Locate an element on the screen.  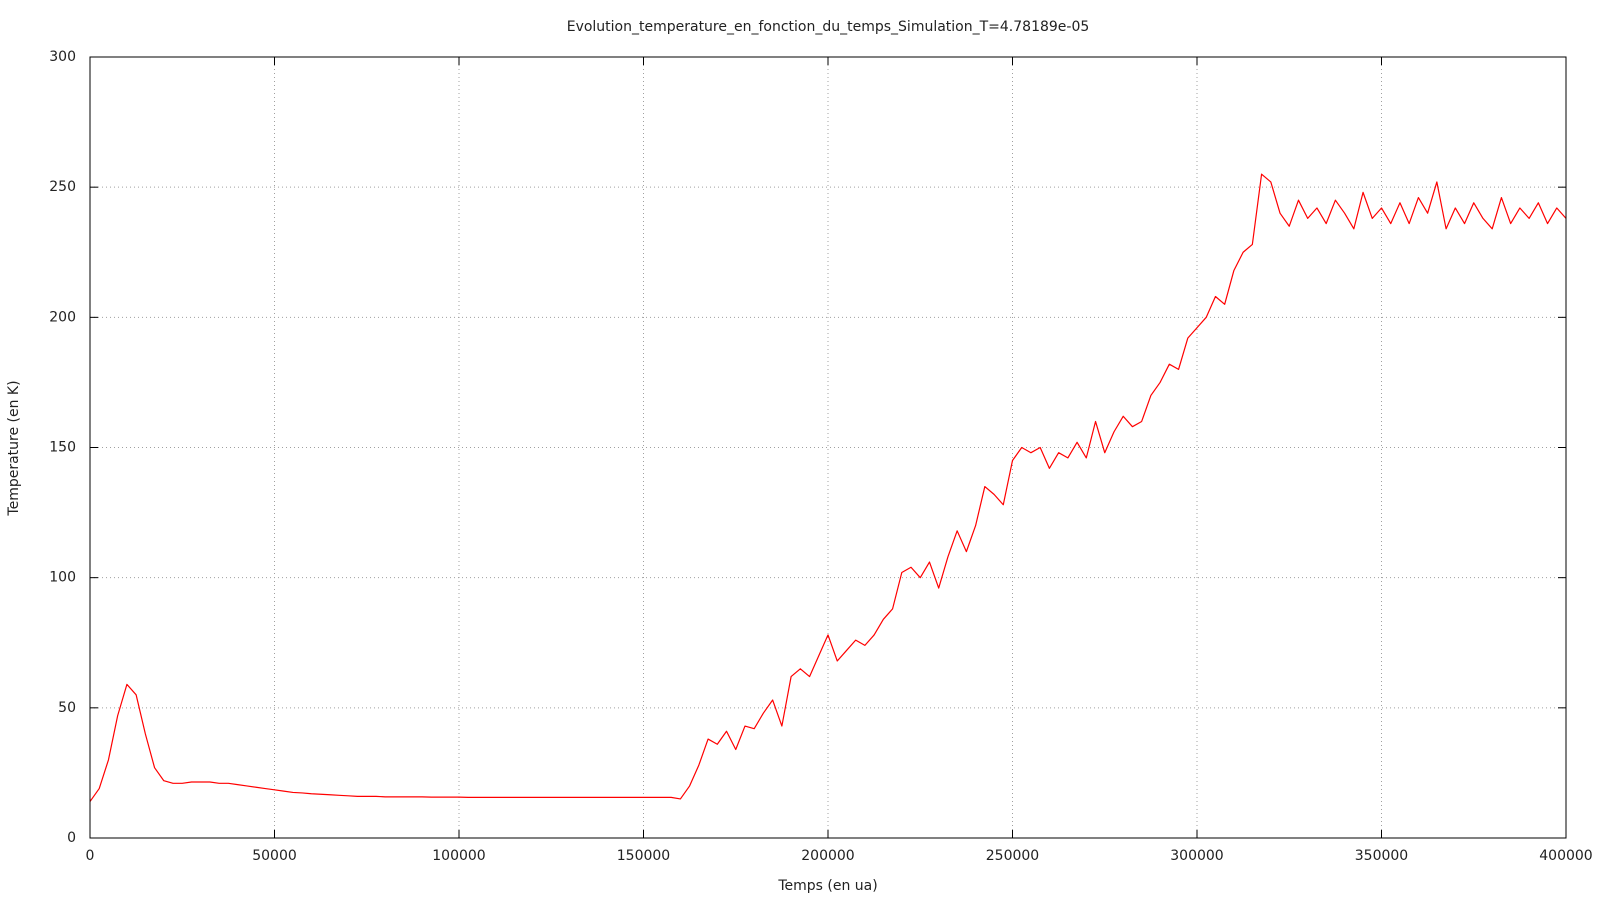
x-tick-label: 300000 is located at coordinates (1196, 856).